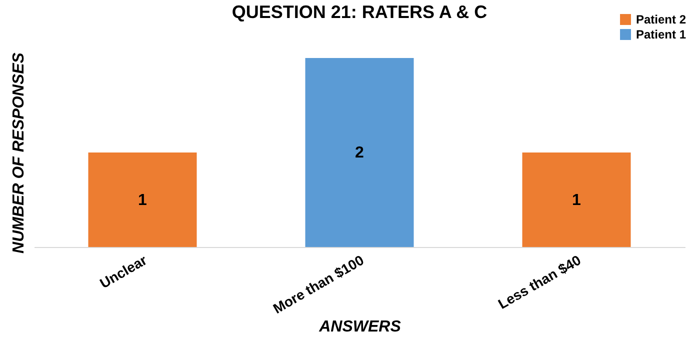 This screenshot has height=343, width=700. Describe the element at coordinates (318, 284) in the screenshot. I see `x-tick-label: More than $100` at that location.